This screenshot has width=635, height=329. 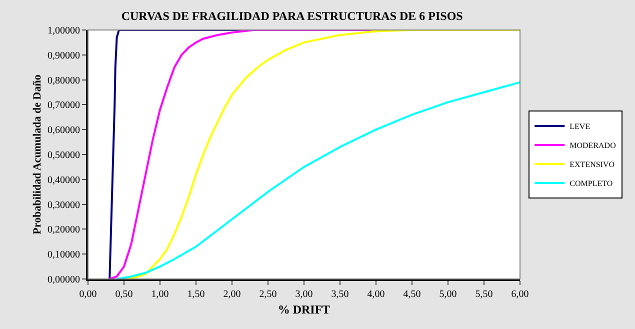 What do you see at coordinates (64, 280) in the screenshot?
I see `y-tick-label: 0,00000` at bounding box center [64, 280].